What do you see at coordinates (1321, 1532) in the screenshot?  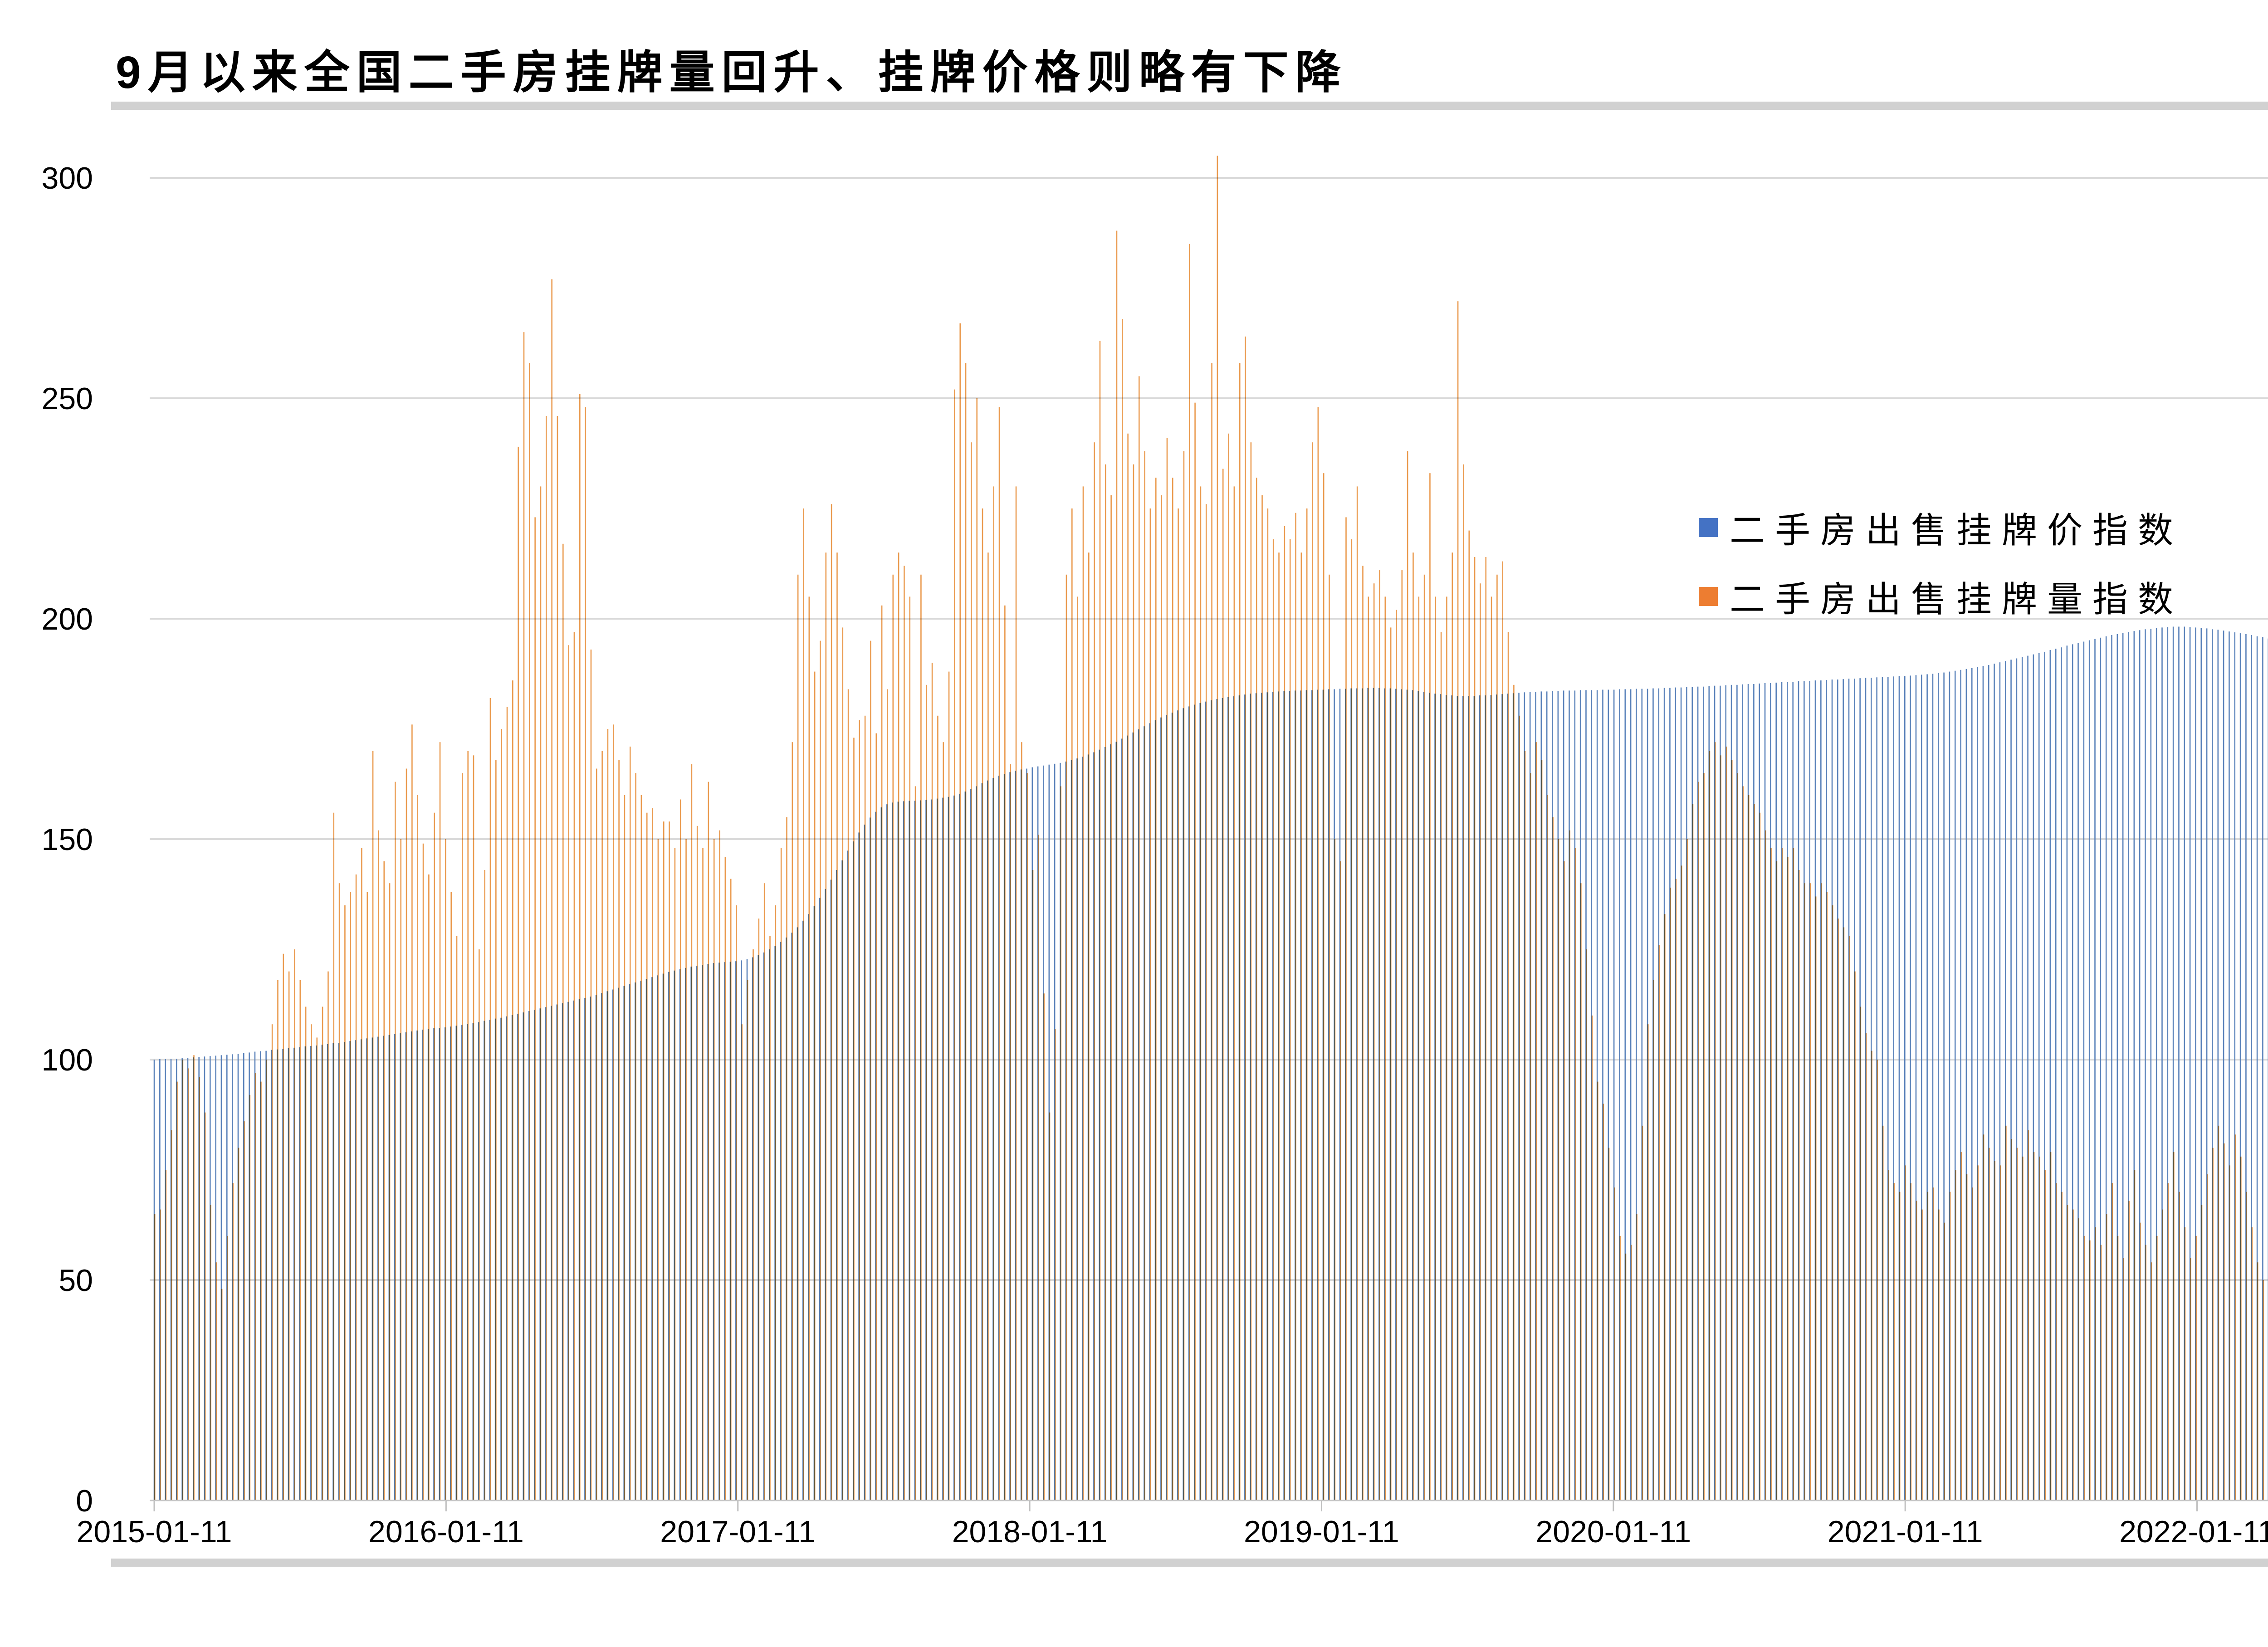 I see `x-tick-label: 2019-01-11` at bounding box center [1321, 1532].